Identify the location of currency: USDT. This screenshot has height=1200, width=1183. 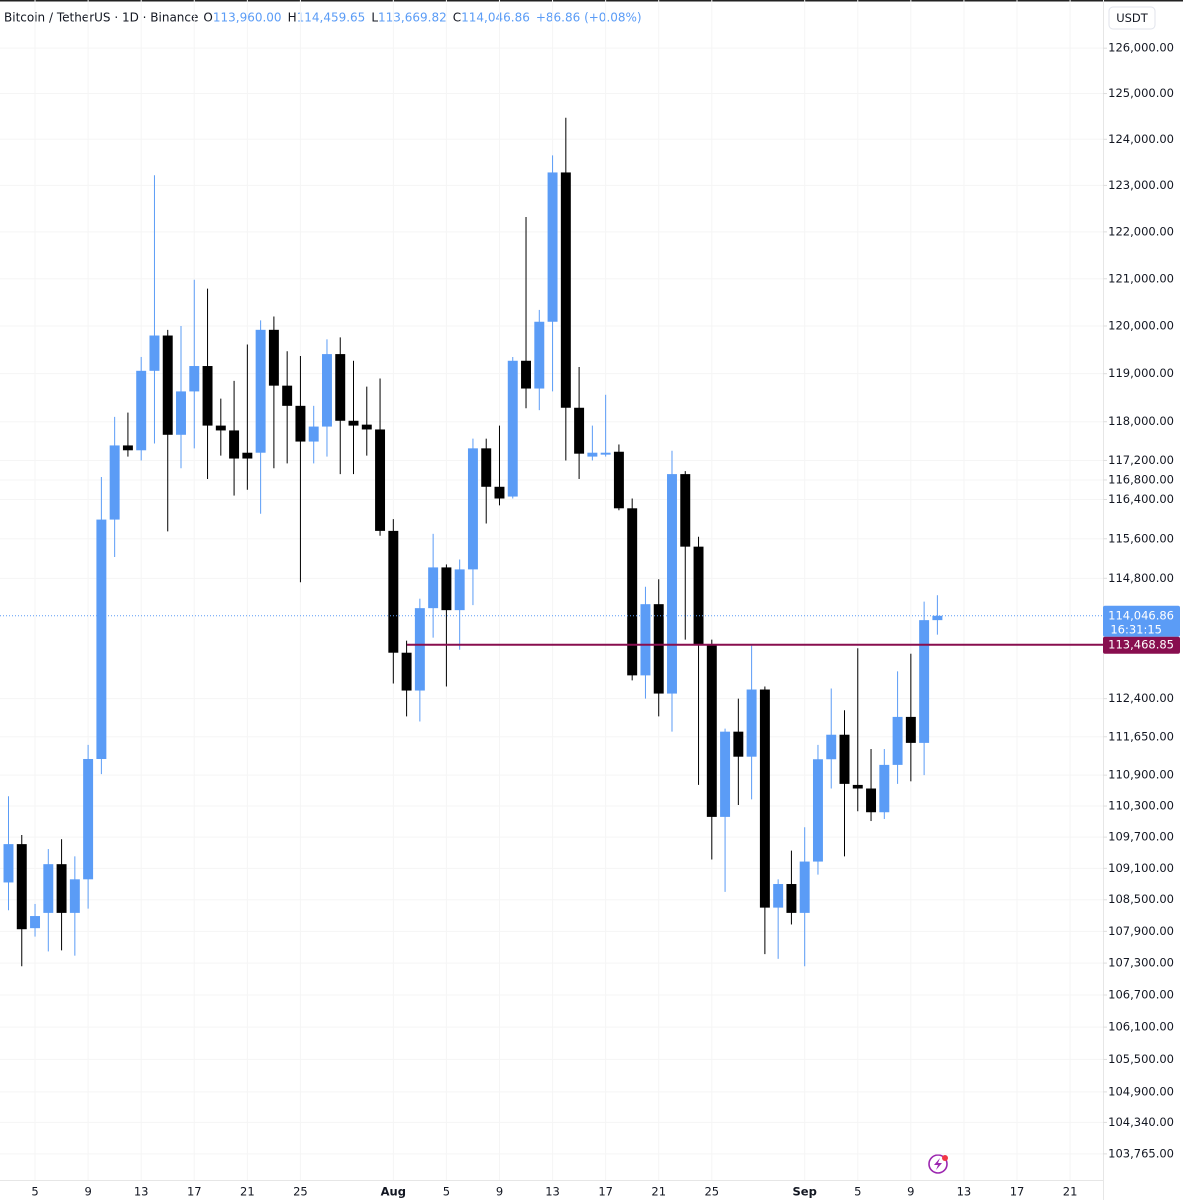
(1132, 18).